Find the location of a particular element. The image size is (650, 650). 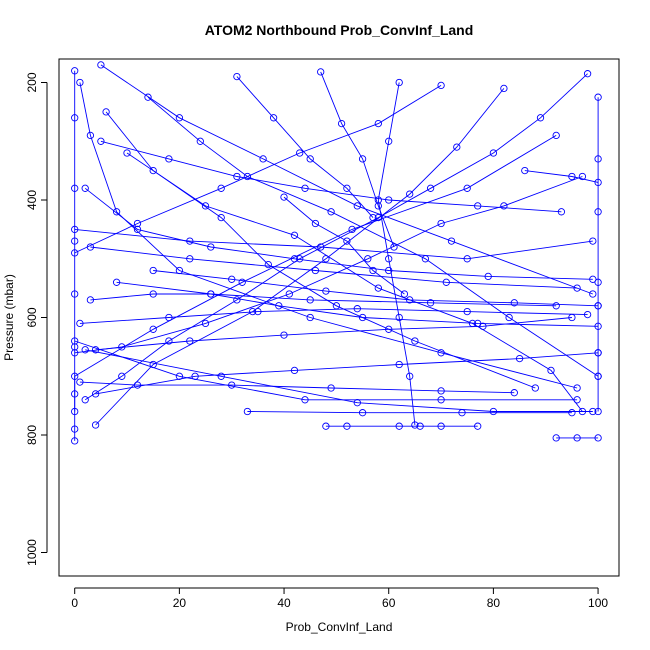

y-tick-label: 800 is located at coordinates (32, 435).